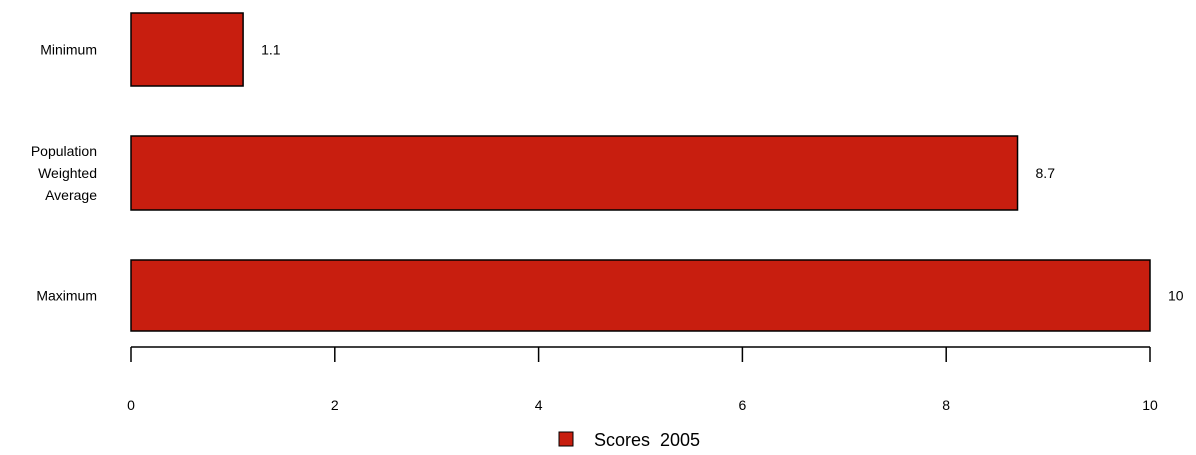  I want to click on bar-minimum, so click(187, 49).